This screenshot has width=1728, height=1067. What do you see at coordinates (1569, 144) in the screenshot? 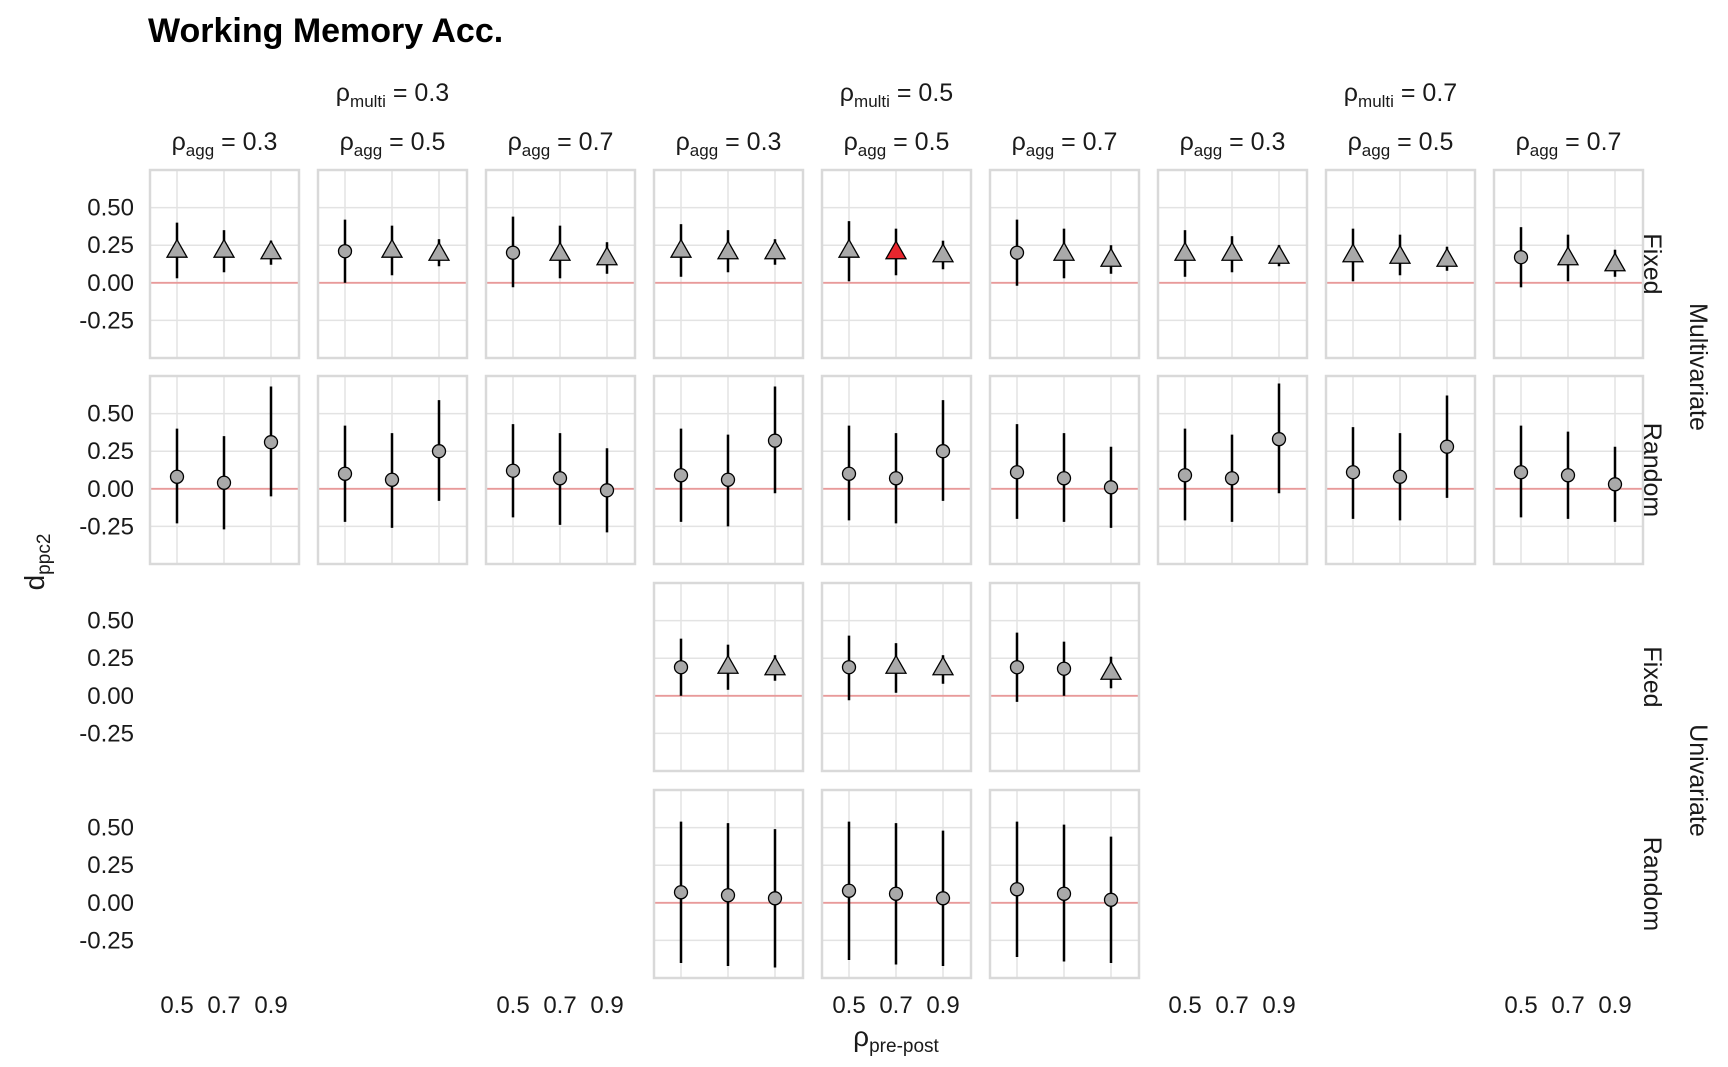
I see `column-label: ρagg = 0.7` at bounding box center [1569, 144].